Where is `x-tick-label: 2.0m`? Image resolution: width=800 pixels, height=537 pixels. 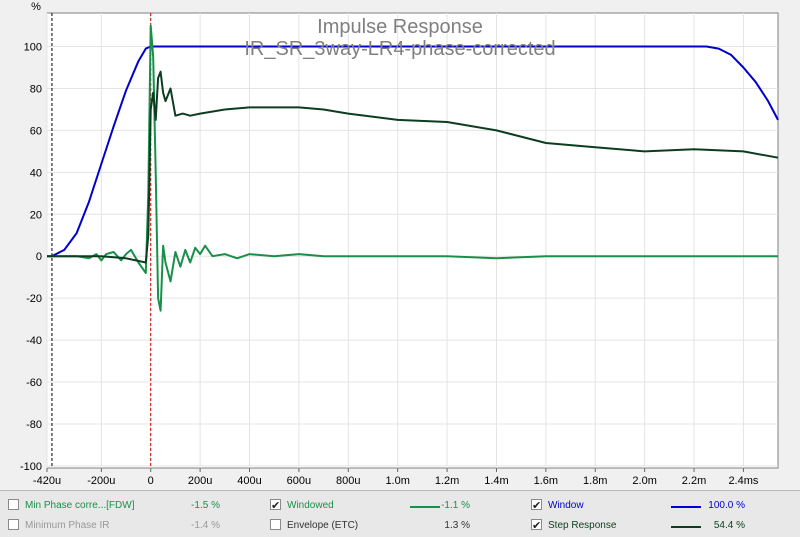 x-tick-label: 2.0m is located at coordinates (644, 481).